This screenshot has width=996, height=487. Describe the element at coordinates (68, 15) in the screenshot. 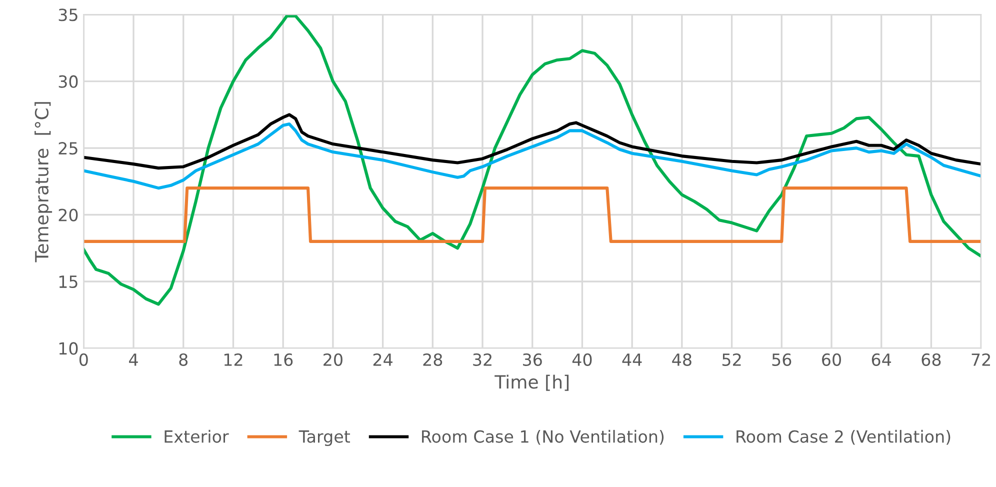

I see `y-tick-label: 35` at that location.